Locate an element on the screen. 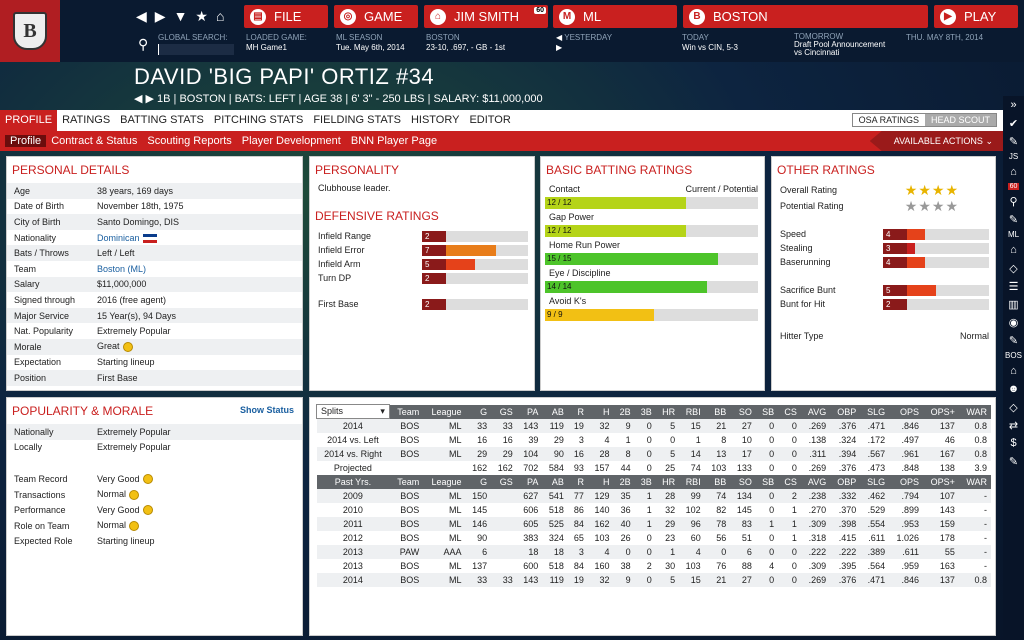 Image resolution: width=1024 pixels, height=640 pixels. chart-icon: ▥ is located at coordinates (1013, 304).